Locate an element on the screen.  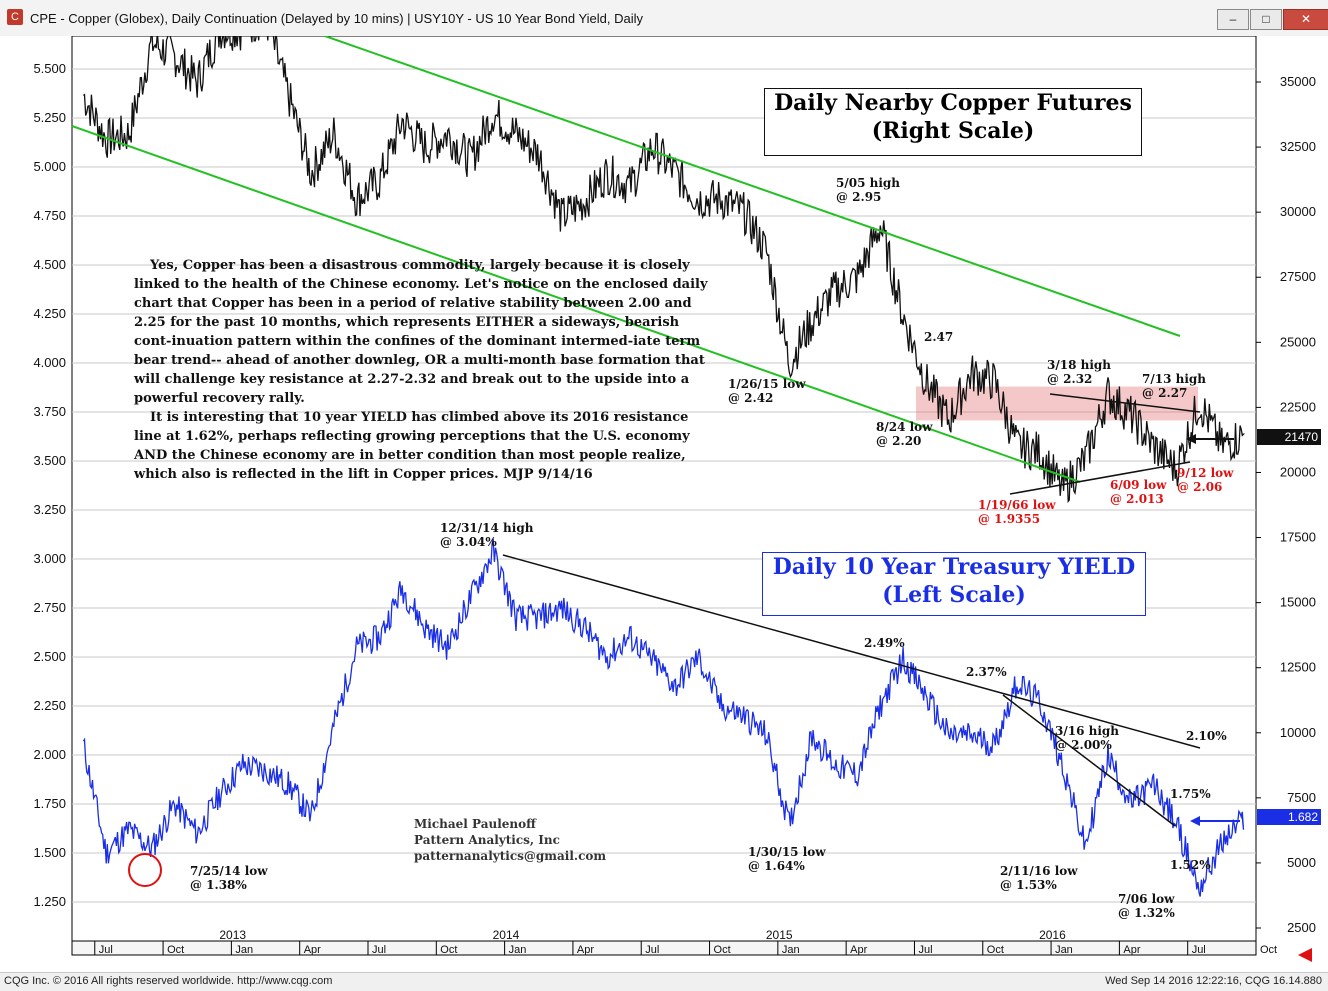
right-tick-label: 2500 is located at coordinates (1301, 927).